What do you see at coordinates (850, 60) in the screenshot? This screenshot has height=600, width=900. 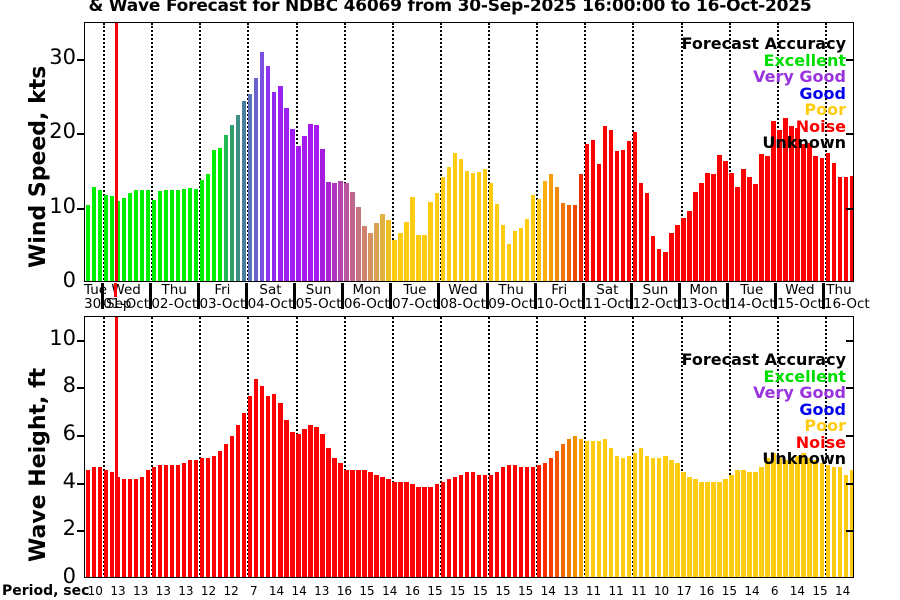 I see `wind-ytick-right` at bounding box center [850, 60].